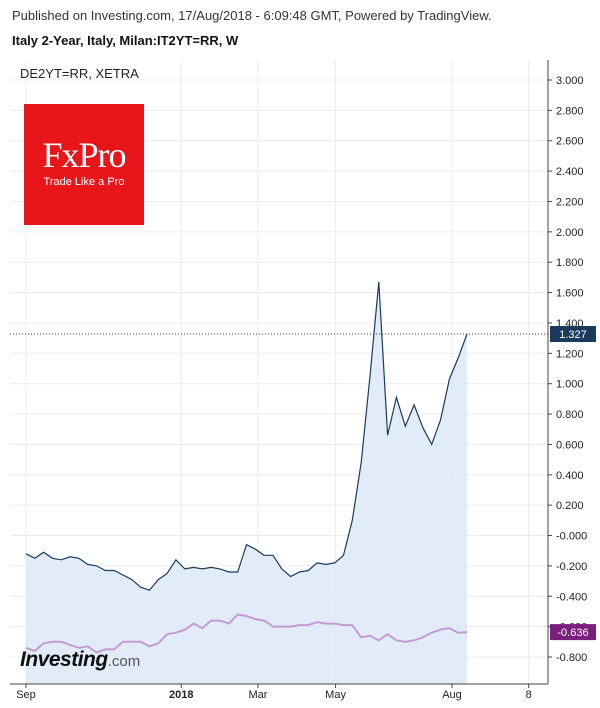 The width and height of the screenshot is (600, 708). Describe the element at coordinates (571, 567) in the screenshot. I see `y-tick-label: -0.200` at that location.